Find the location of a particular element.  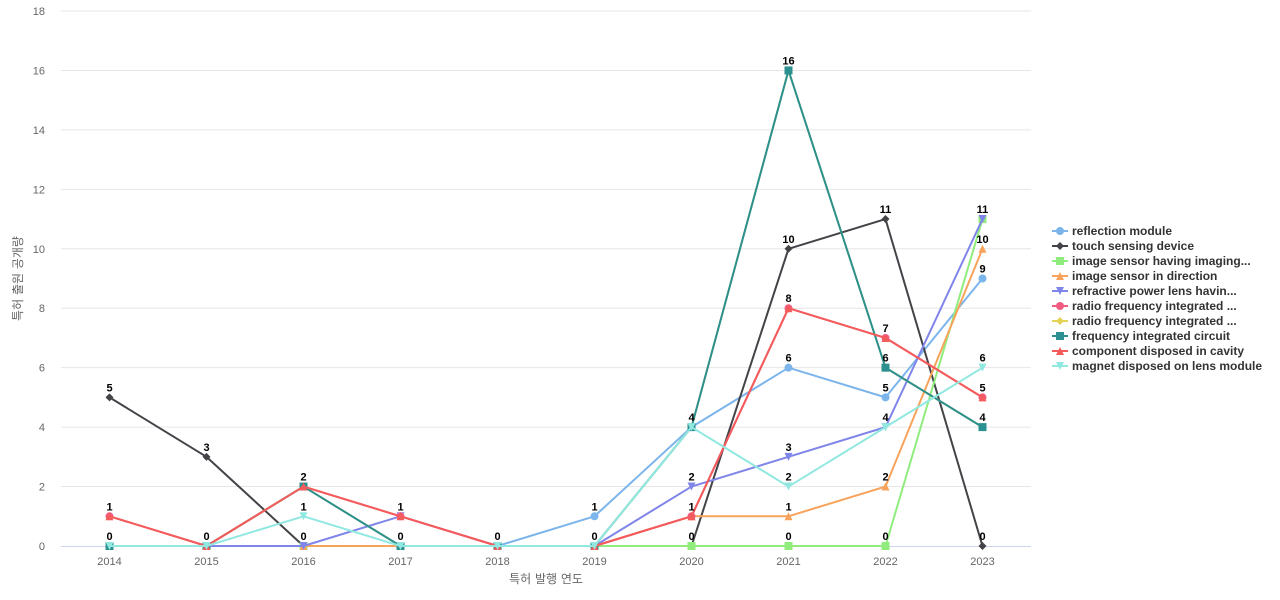

y-tick-label: 12 is located at coordinates (39, 190).